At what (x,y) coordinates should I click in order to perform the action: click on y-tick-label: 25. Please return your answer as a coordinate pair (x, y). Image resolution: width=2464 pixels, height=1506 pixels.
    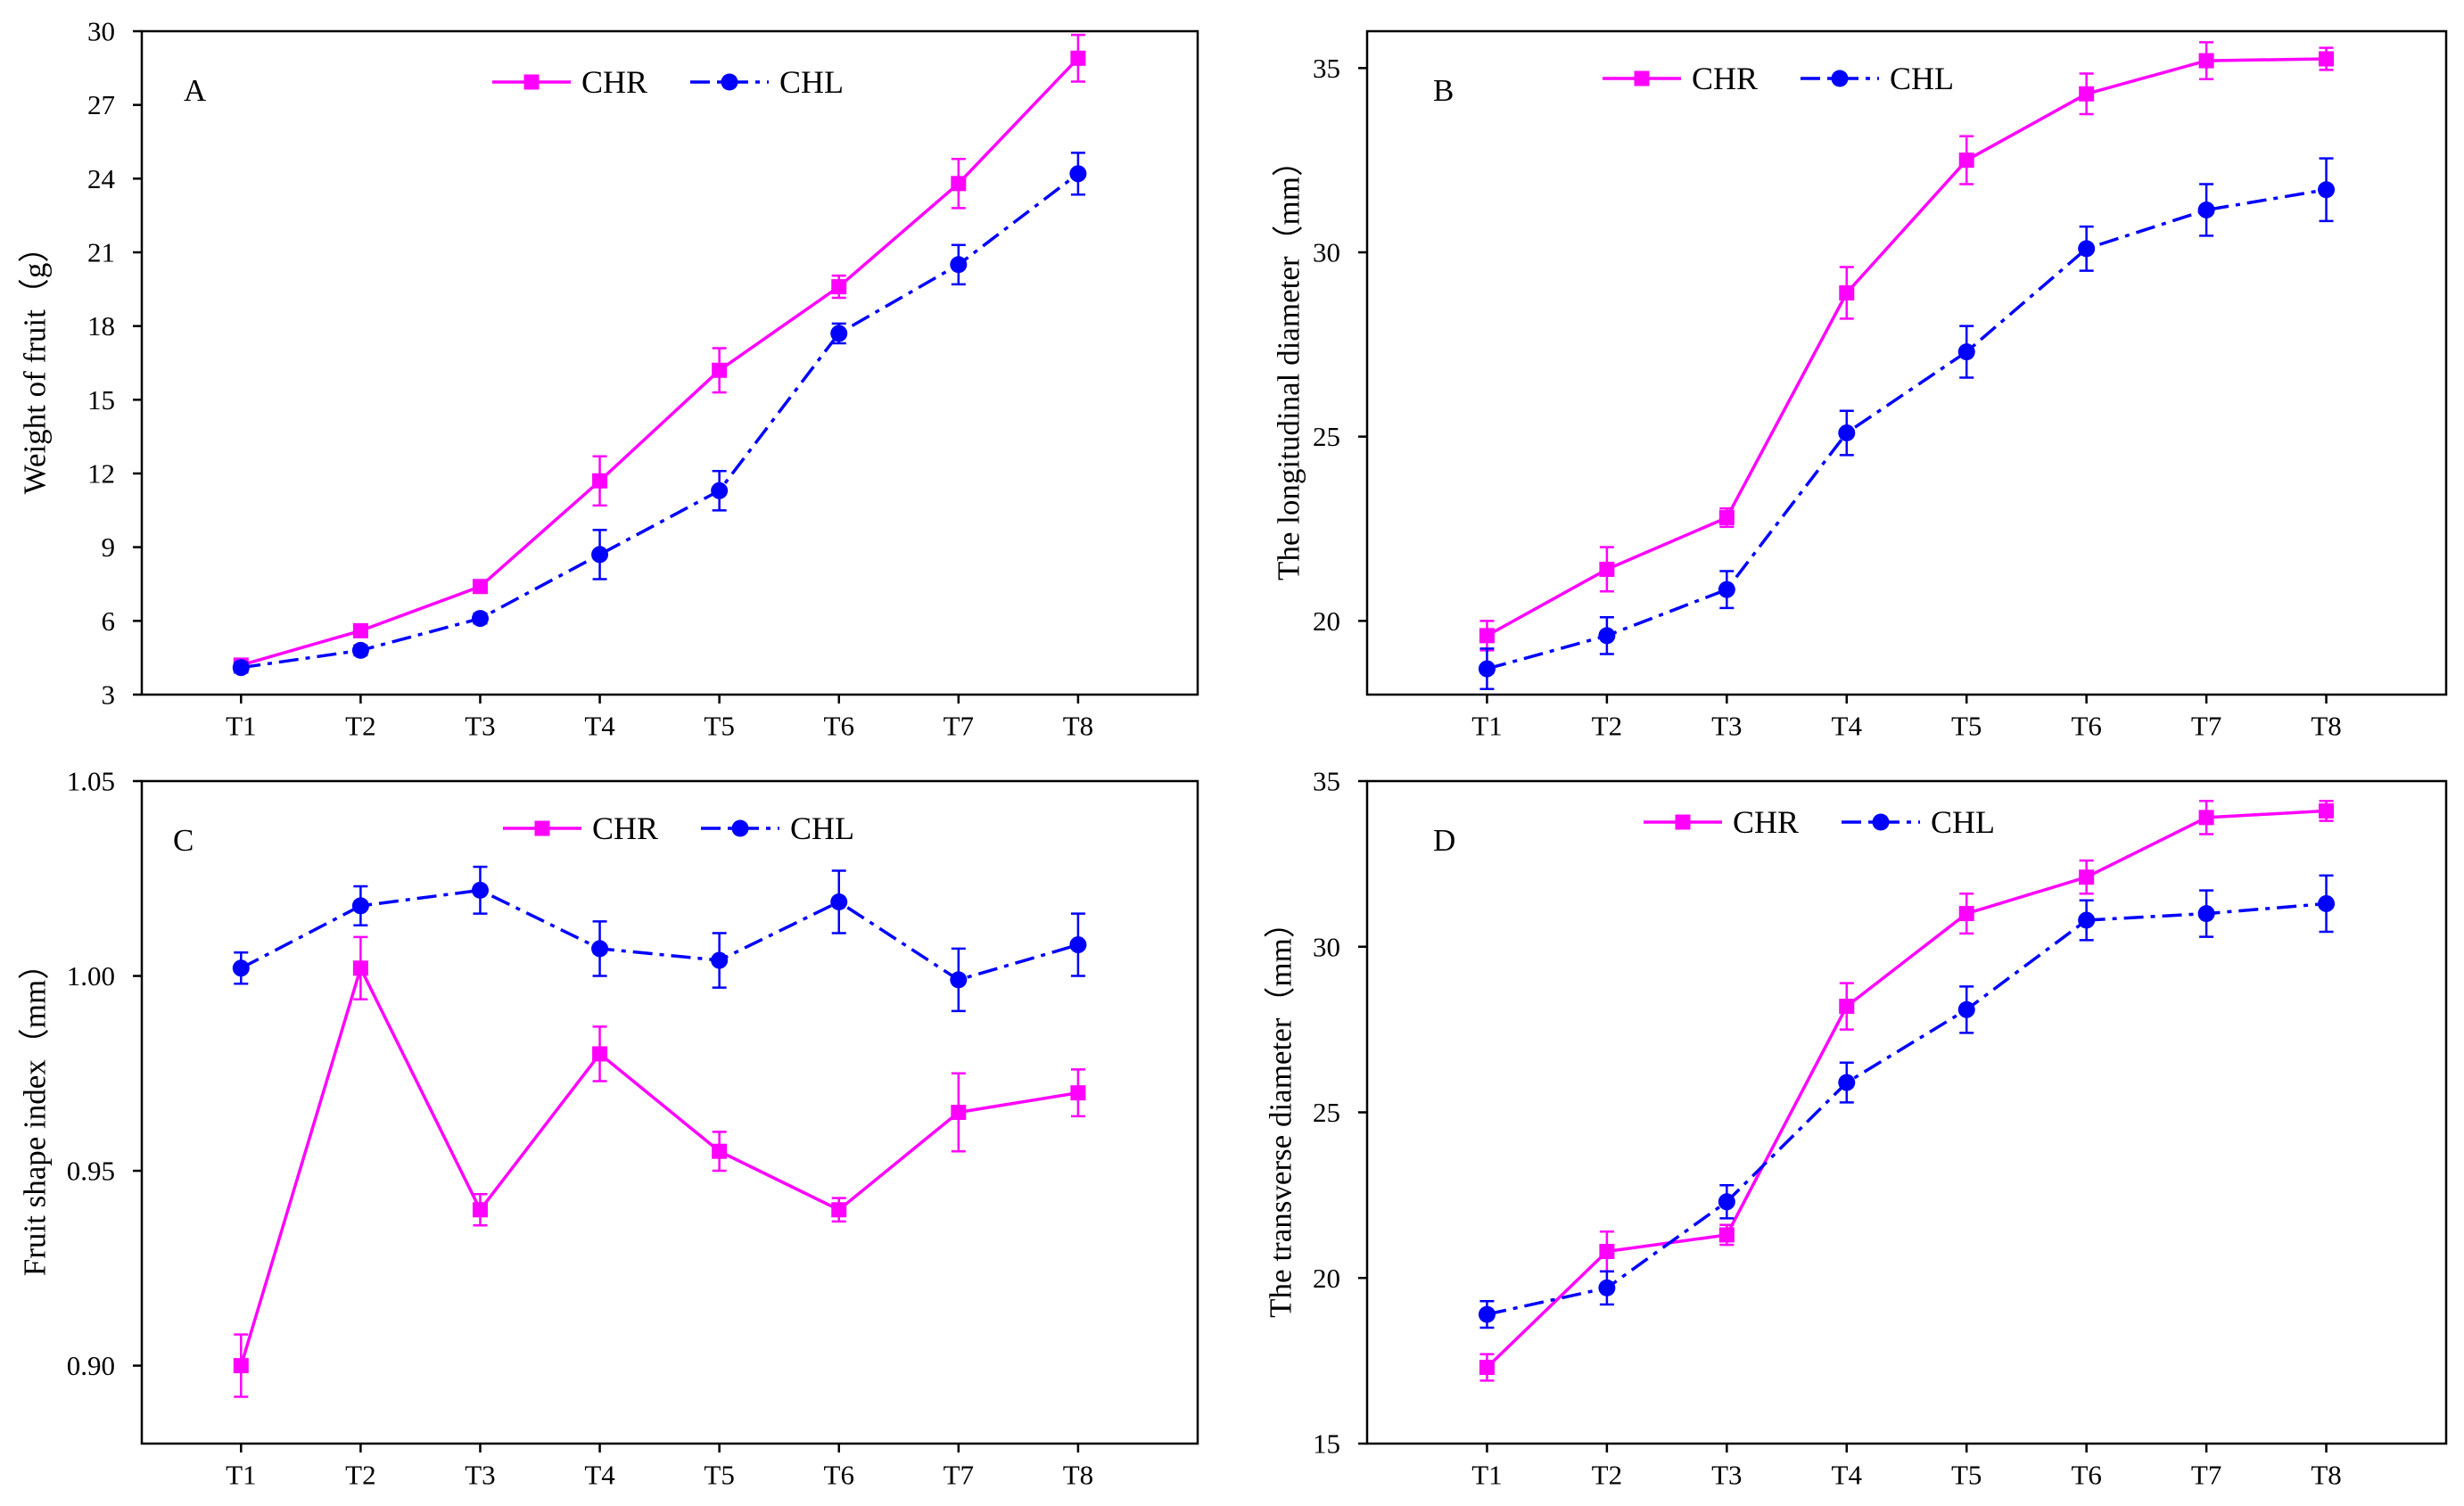
    Looking at the image, I should click on (1326, 1112).